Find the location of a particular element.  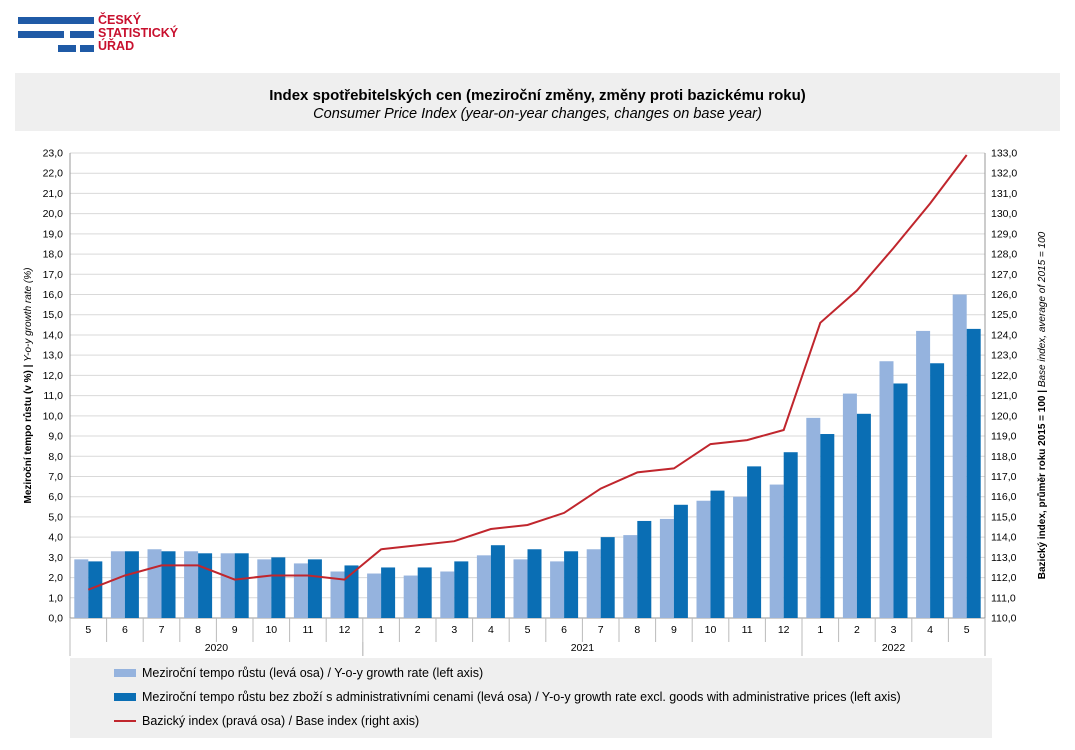

logo-line-1: ČESKÝ is located at coordinates (120, 20).